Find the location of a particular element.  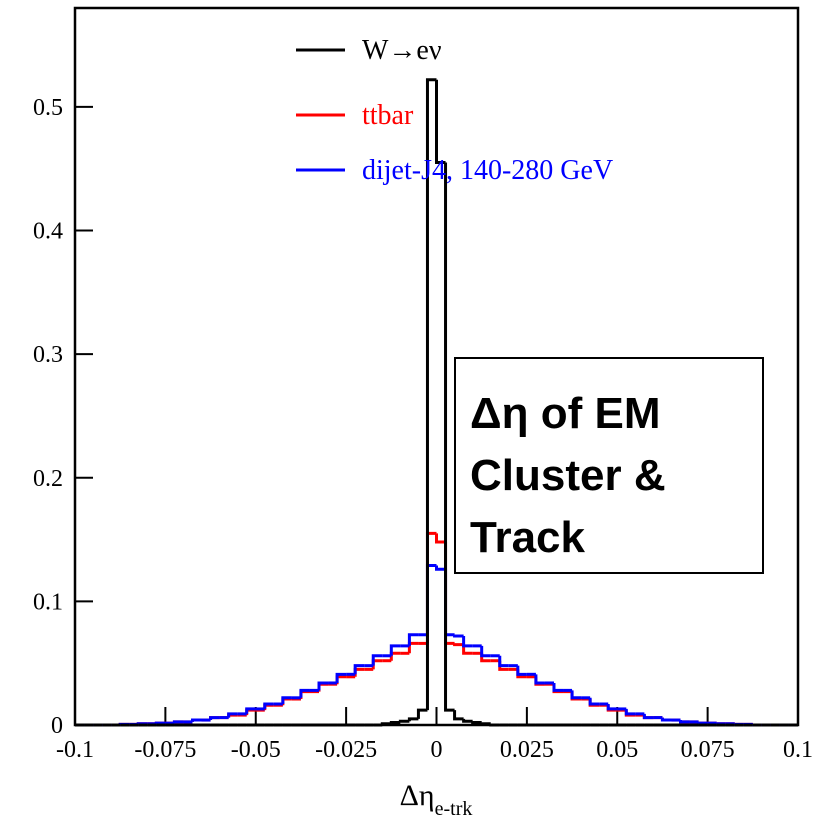

x-tick-label: -0.1 is located at coordinates (75, 750).